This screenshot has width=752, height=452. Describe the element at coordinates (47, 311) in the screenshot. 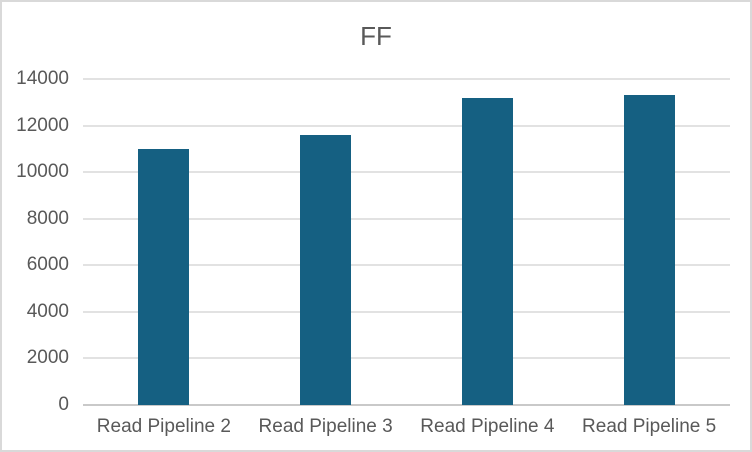

I see `y-tick-label: 4000` at that location.